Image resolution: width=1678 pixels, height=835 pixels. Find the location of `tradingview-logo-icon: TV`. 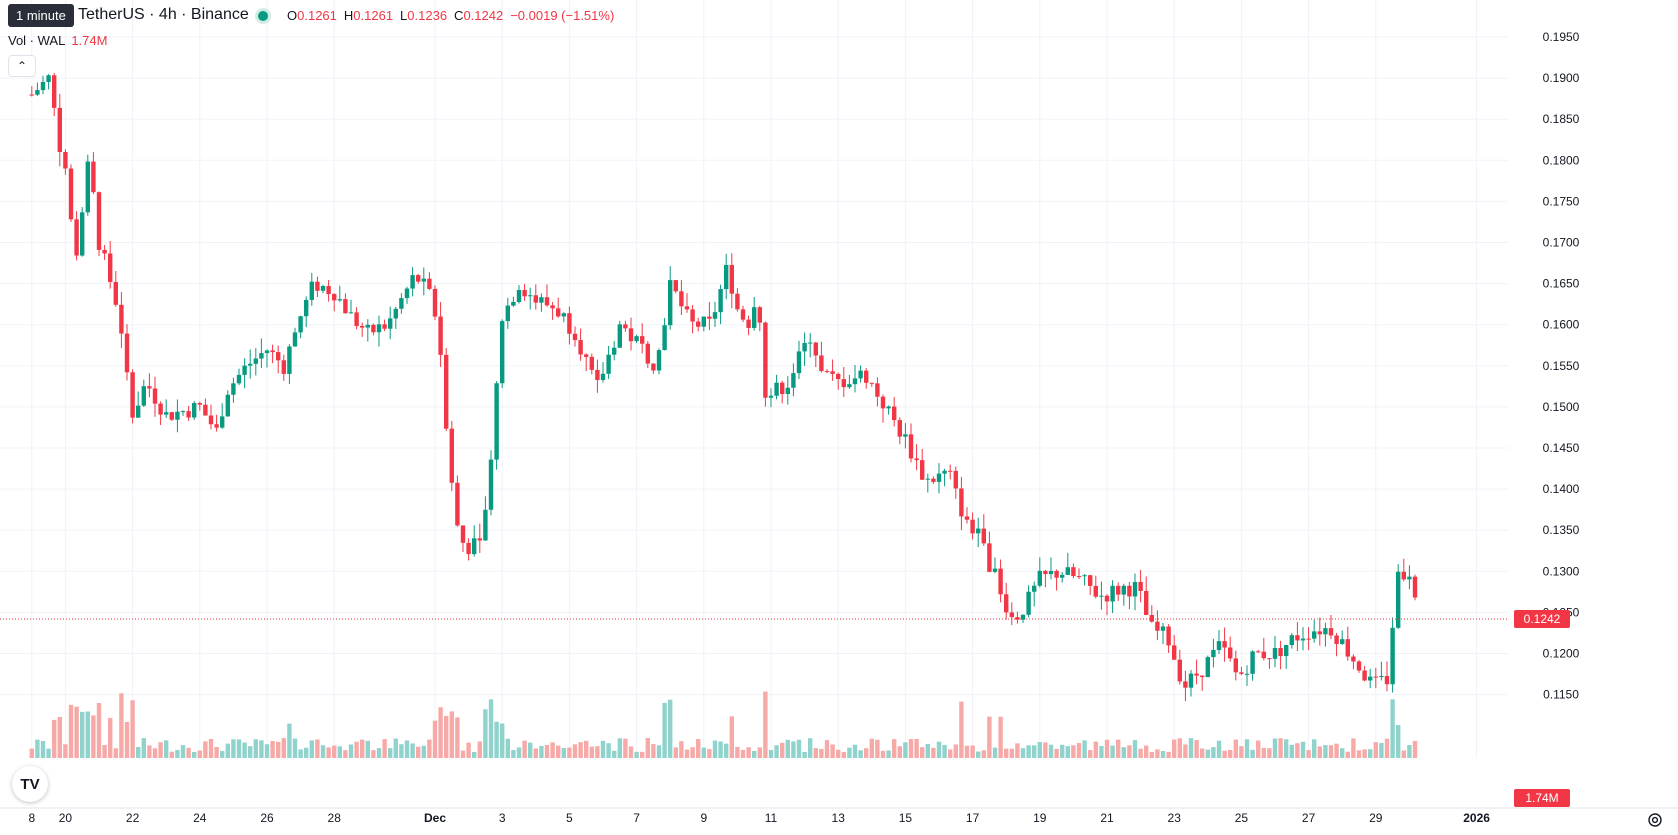

tradingview-logo-icon: TV is located at coordinates (30, 784).